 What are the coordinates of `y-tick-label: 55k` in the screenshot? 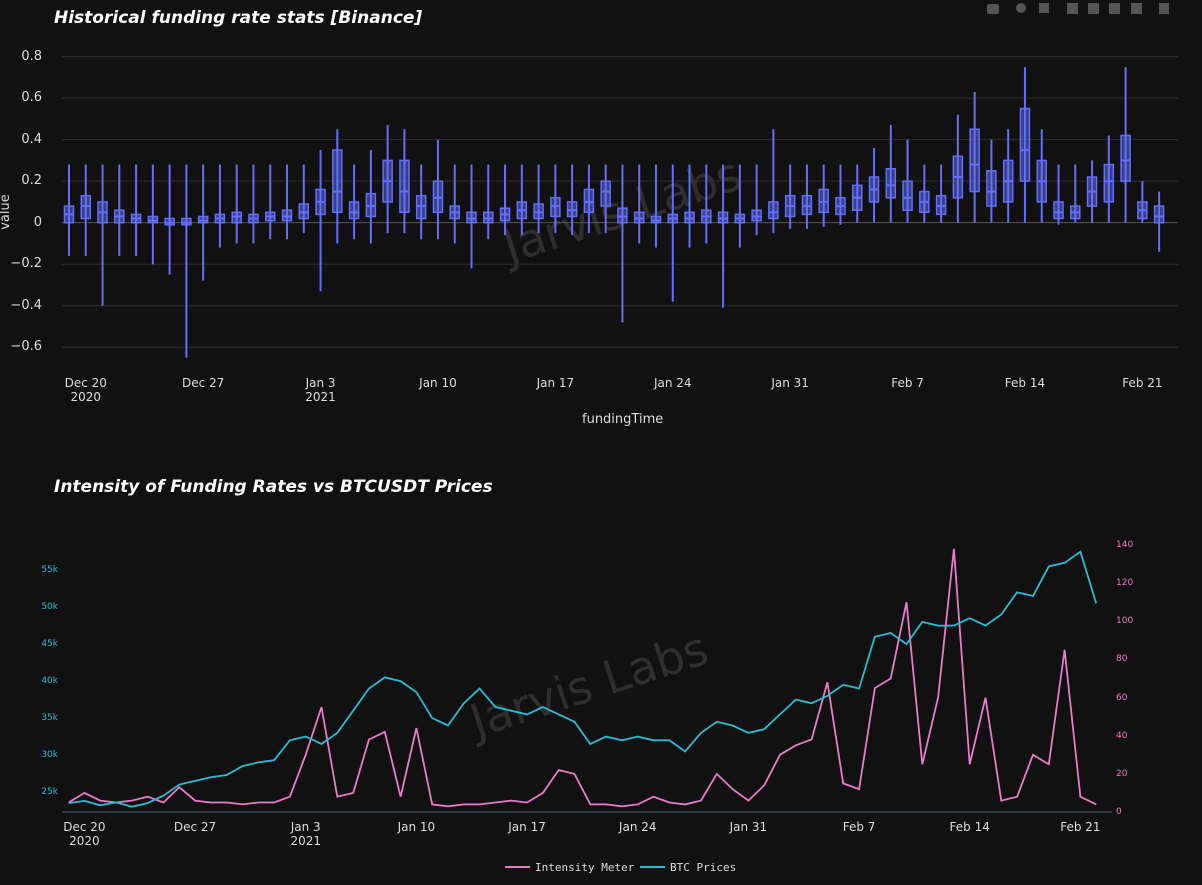 It's located at (49, 570).